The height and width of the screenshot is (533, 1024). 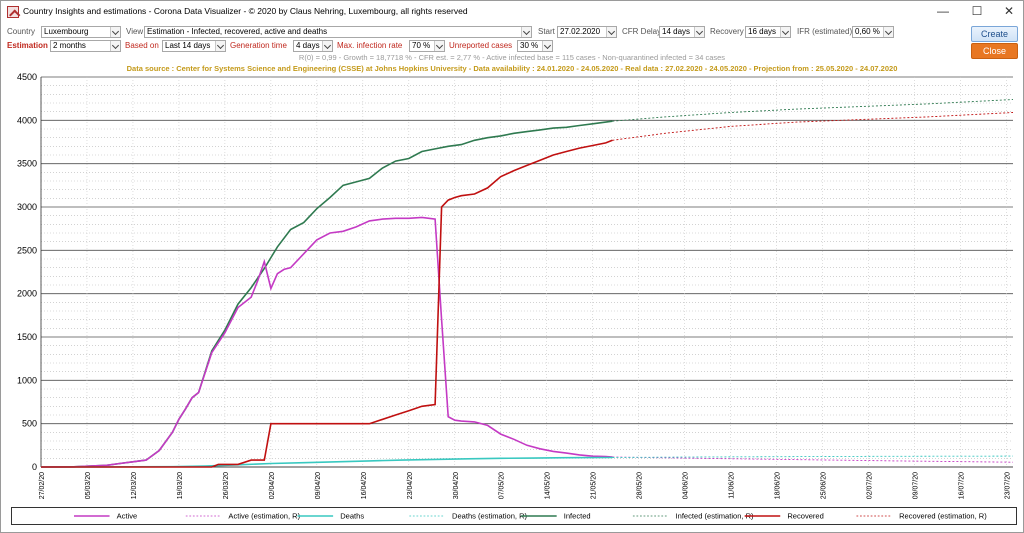 I want to click on max-infection-rate-label: Max. infection rate, so click(x=370, y=45).